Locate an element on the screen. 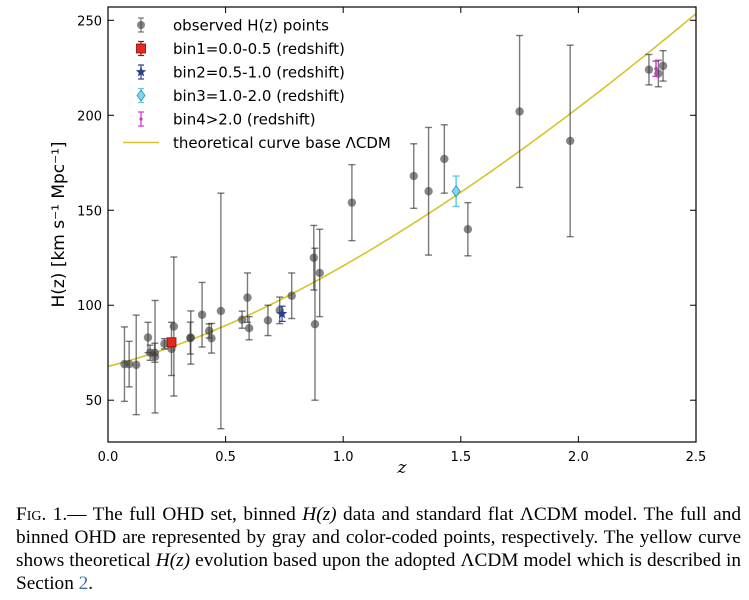  x-tick-label: 1.0 is located at coordinates (343, 457).